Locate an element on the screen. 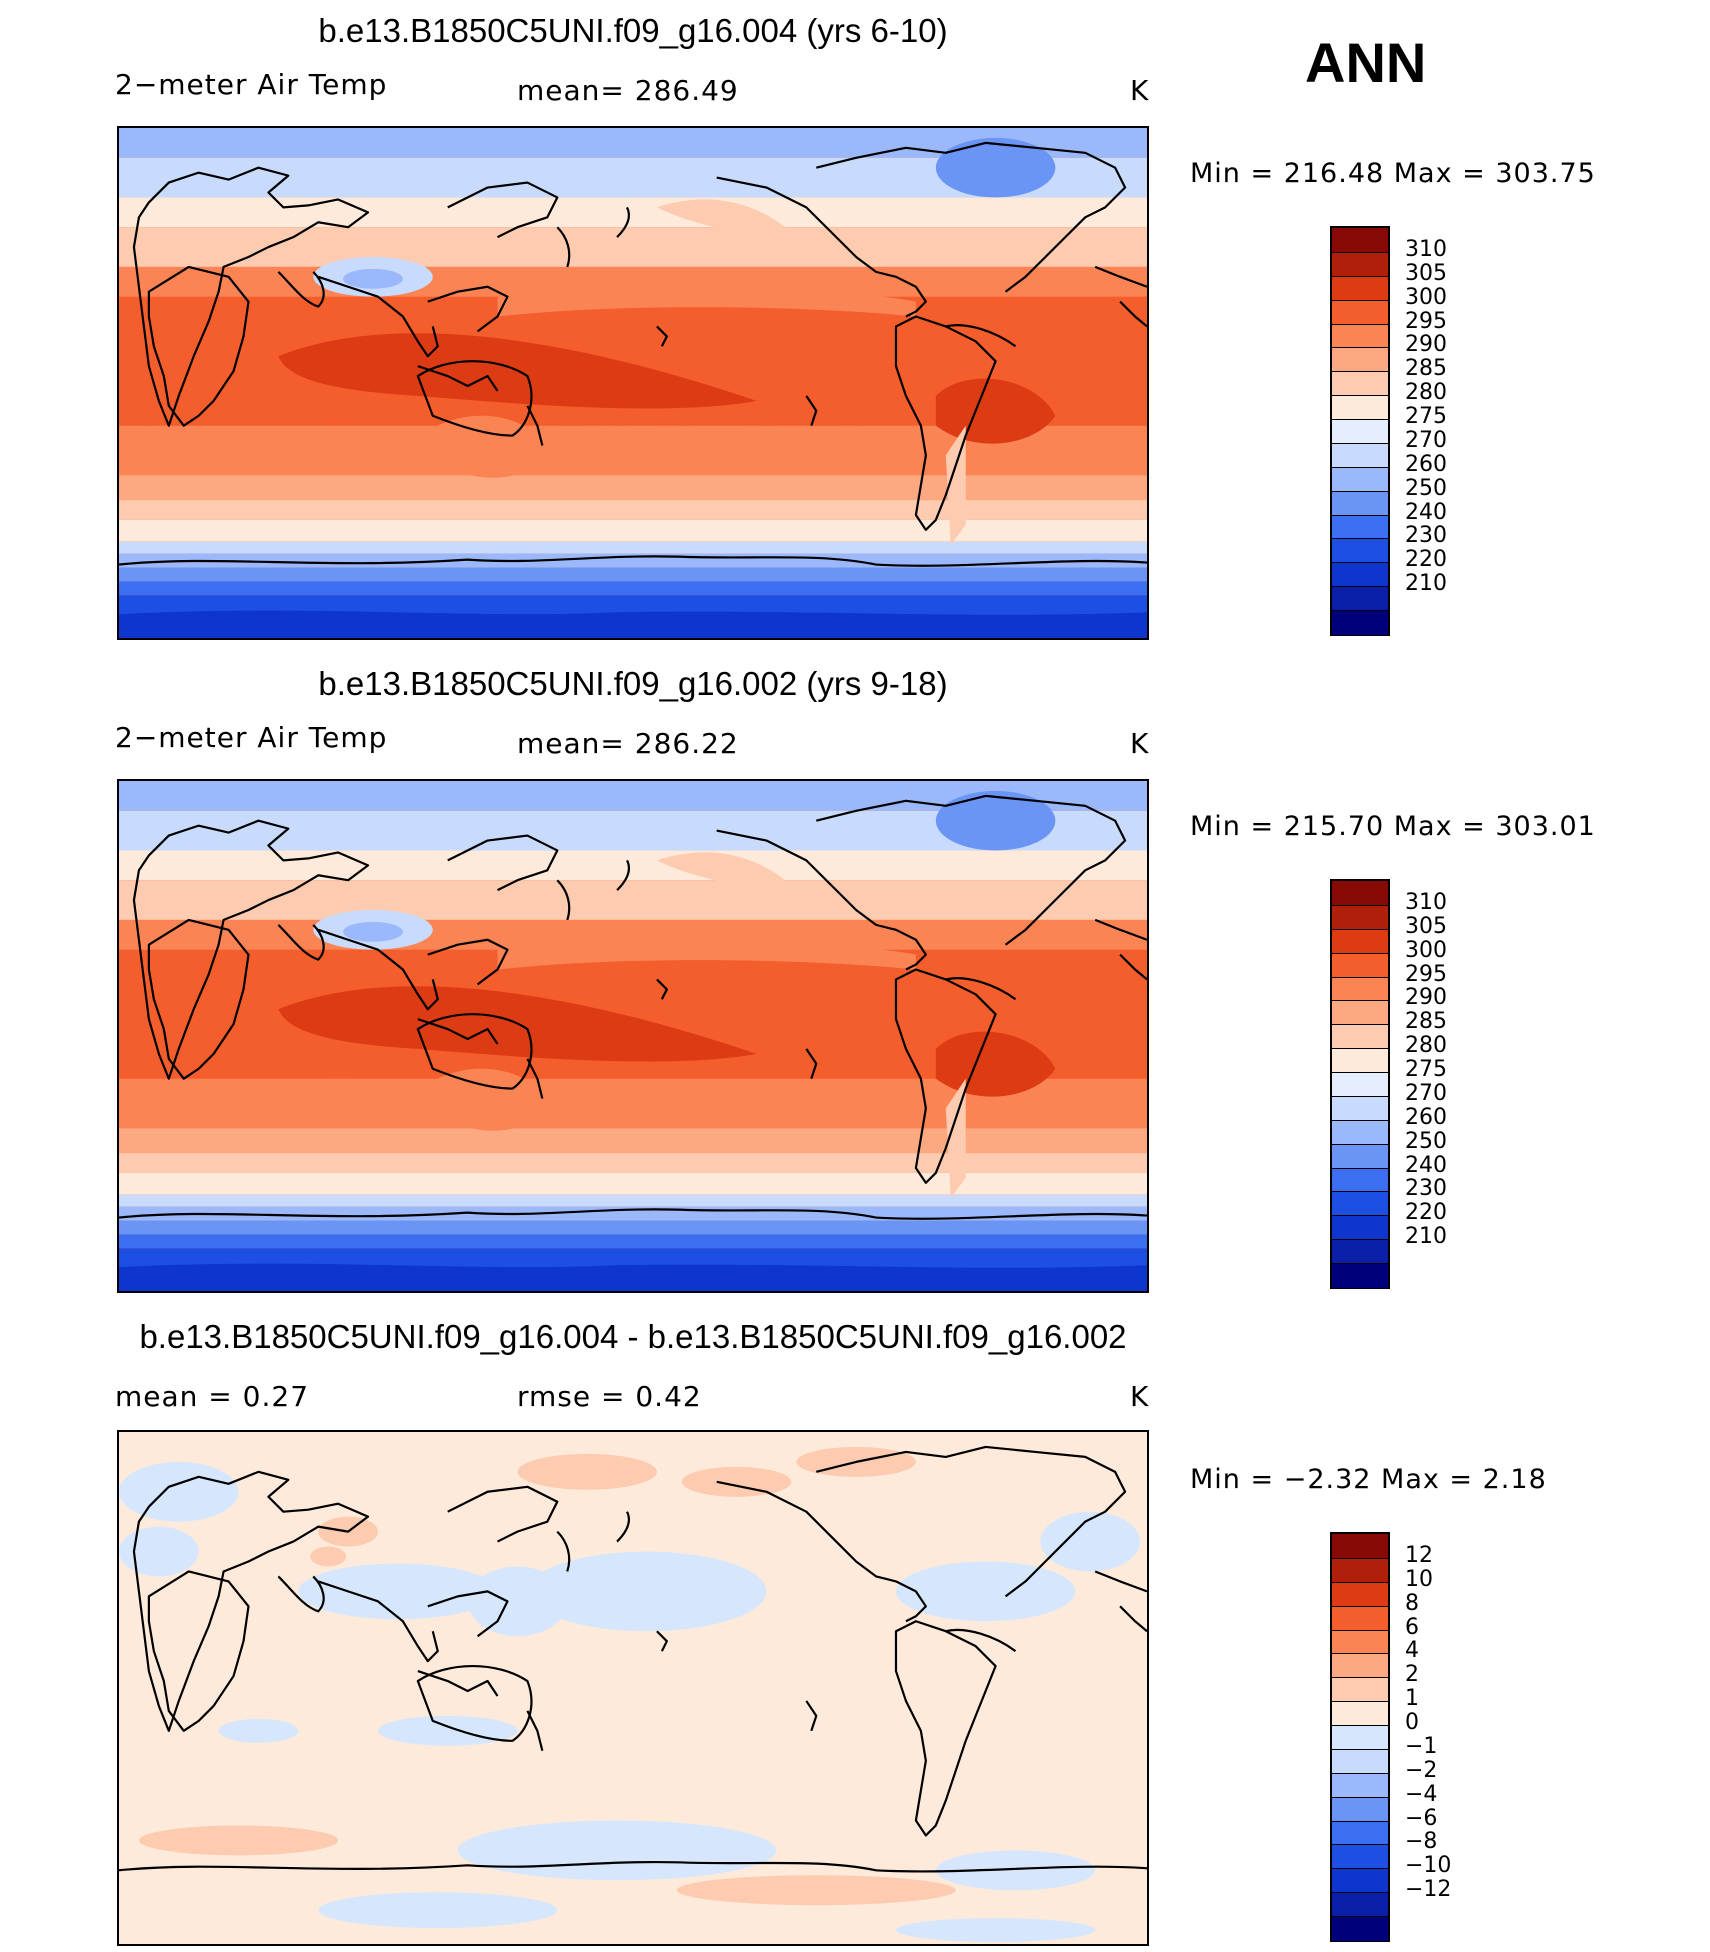 This screenshot has height=1952, width=1710. colorbar-tick-label: 260 is located at coordinates (1426, 1117).